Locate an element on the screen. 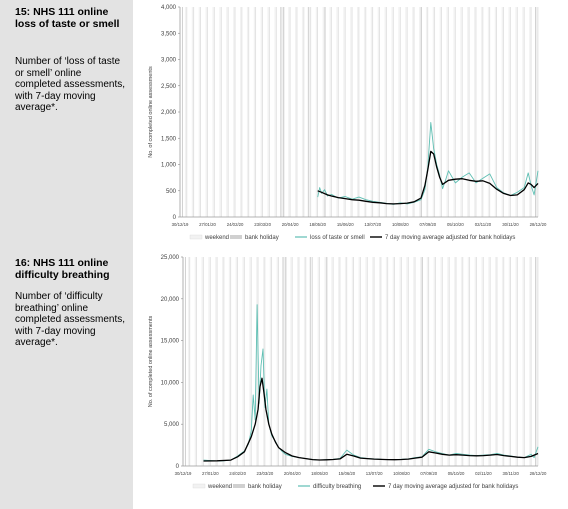 The width and height of the screenshot is (568, 509). x-tick-label: 23/03/20 is located at coordinates (262, 224).